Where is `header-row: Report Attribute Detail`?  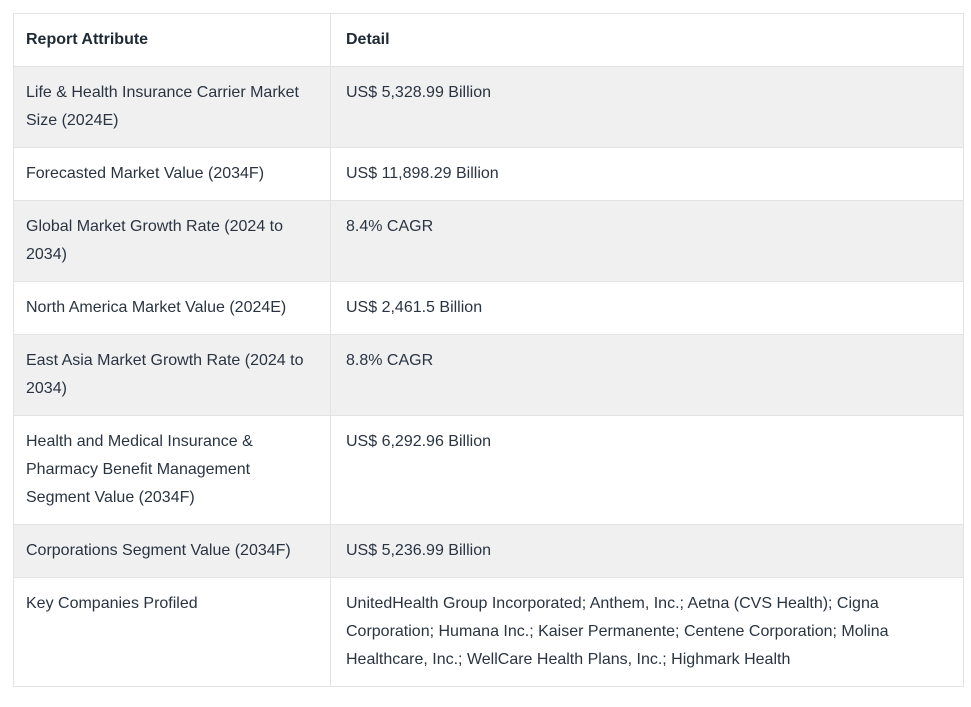
header-row: Report Attribute Detail is located at coordinates (488, 40).